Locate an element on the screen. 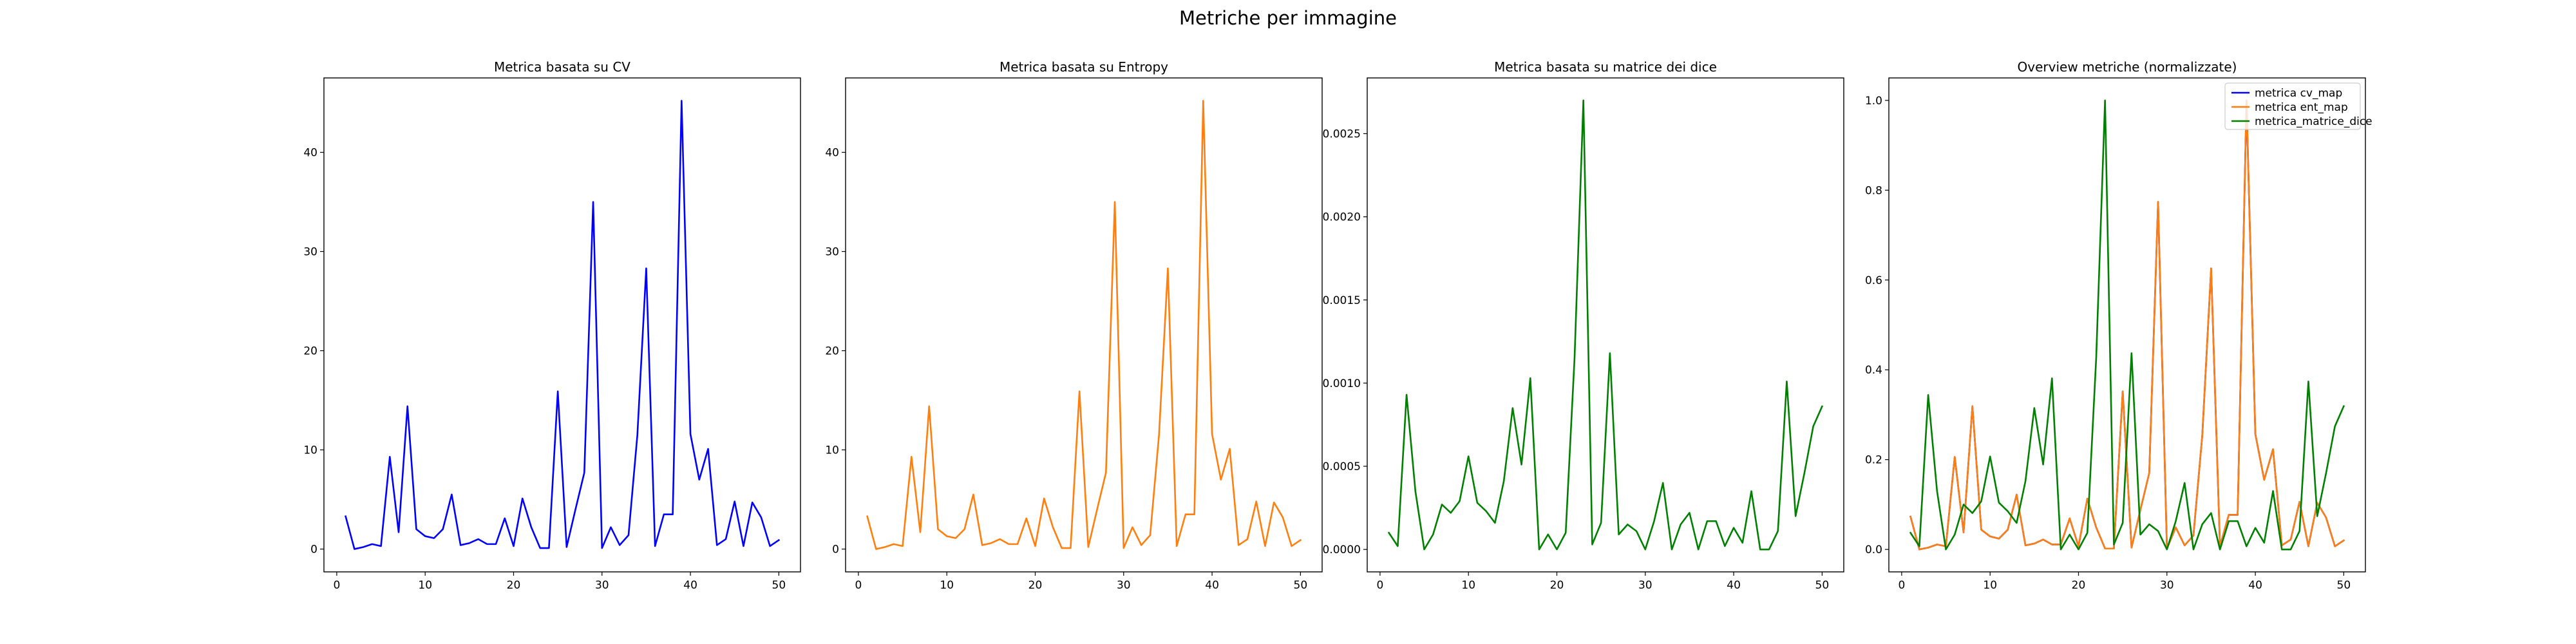  legend-frame is located at coordinates (2293, 106).